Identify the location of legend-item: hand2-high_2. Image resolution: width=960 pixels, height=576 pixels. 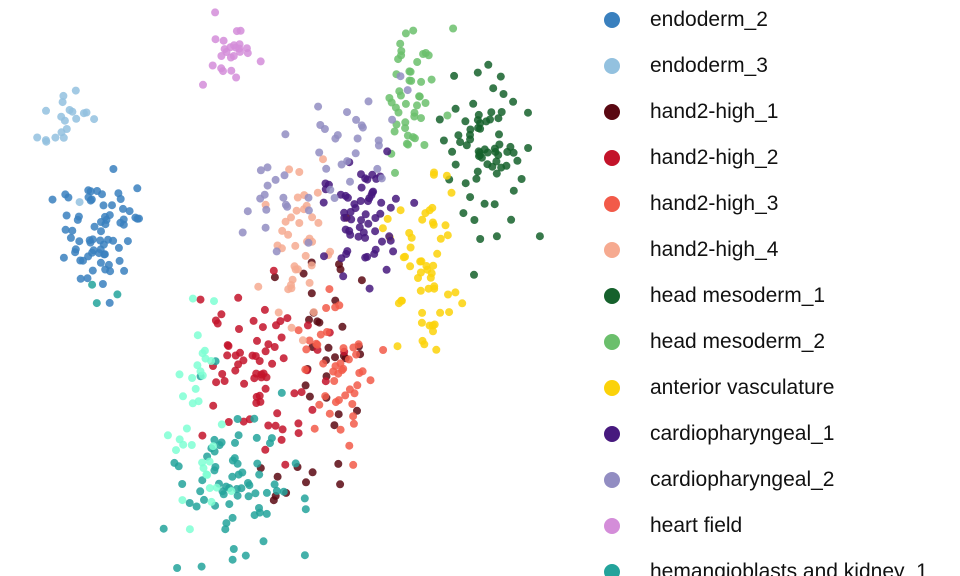
(691, 158).